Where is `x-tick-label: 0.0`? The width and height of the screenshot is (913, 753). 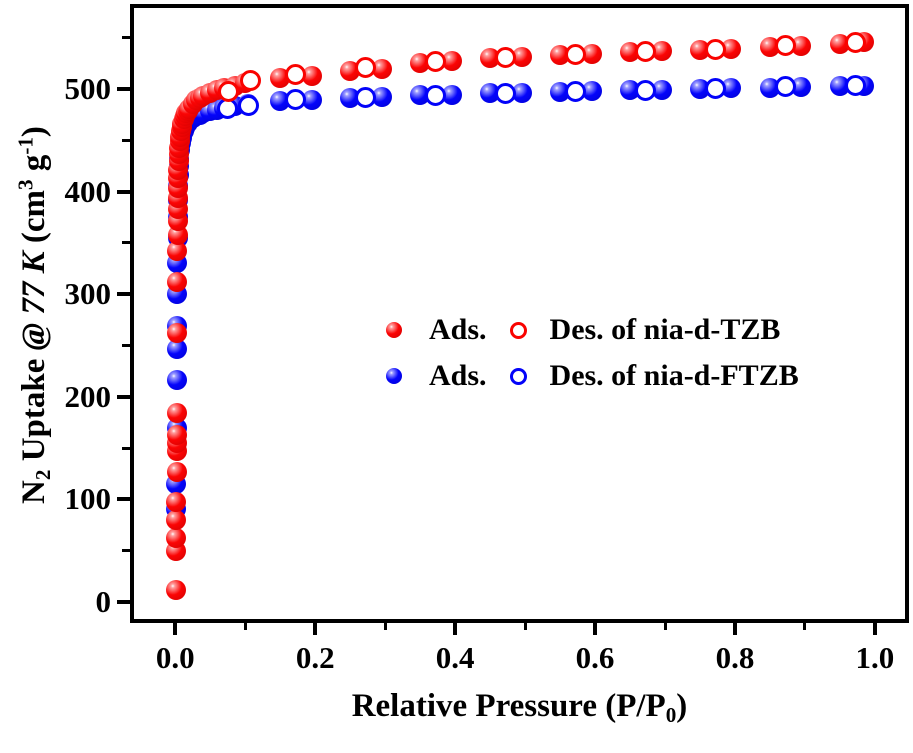 x-tick-label: 0.0 is located at coordinates (175, 657).